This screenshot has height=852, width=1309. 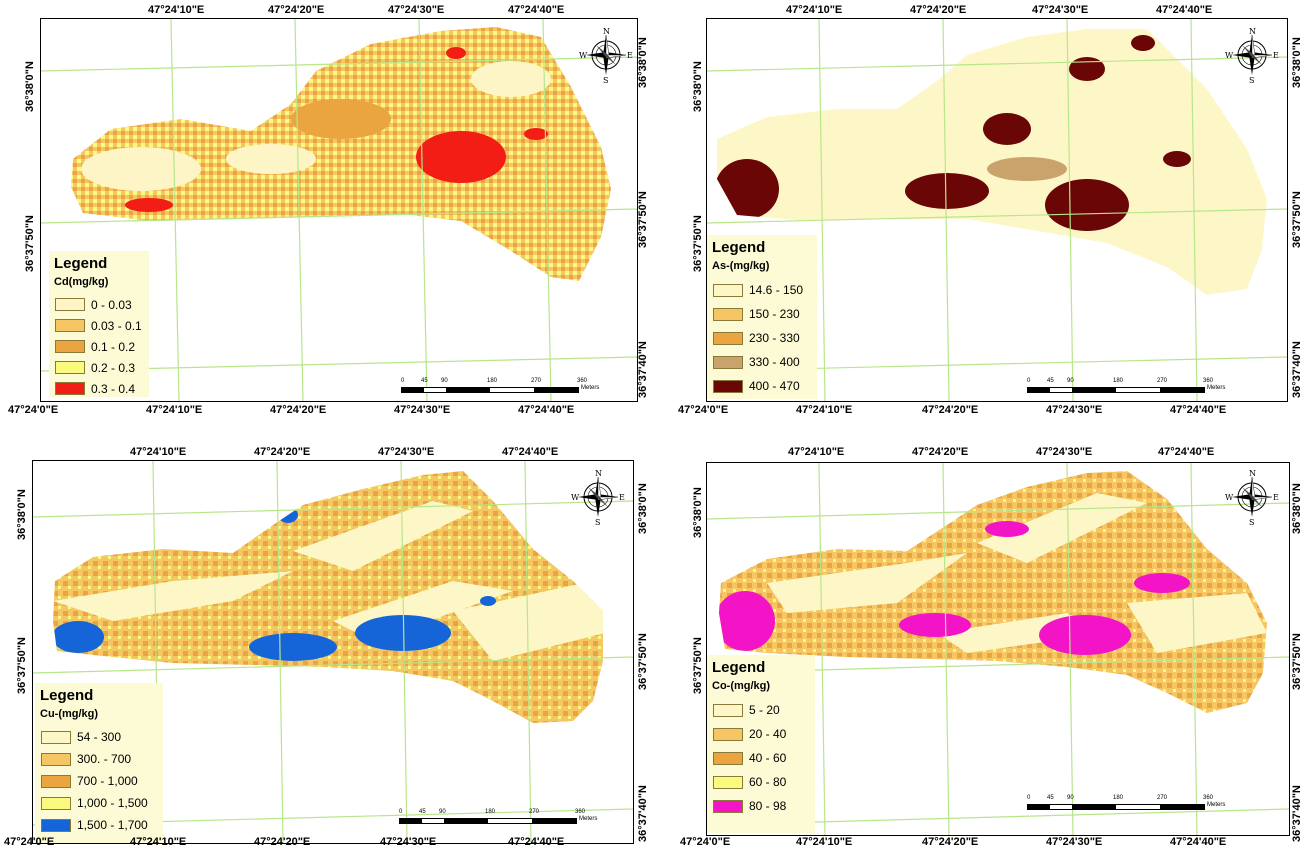 I want to click on compass-rose-icon: N S E W, so click(x=606, y=55).